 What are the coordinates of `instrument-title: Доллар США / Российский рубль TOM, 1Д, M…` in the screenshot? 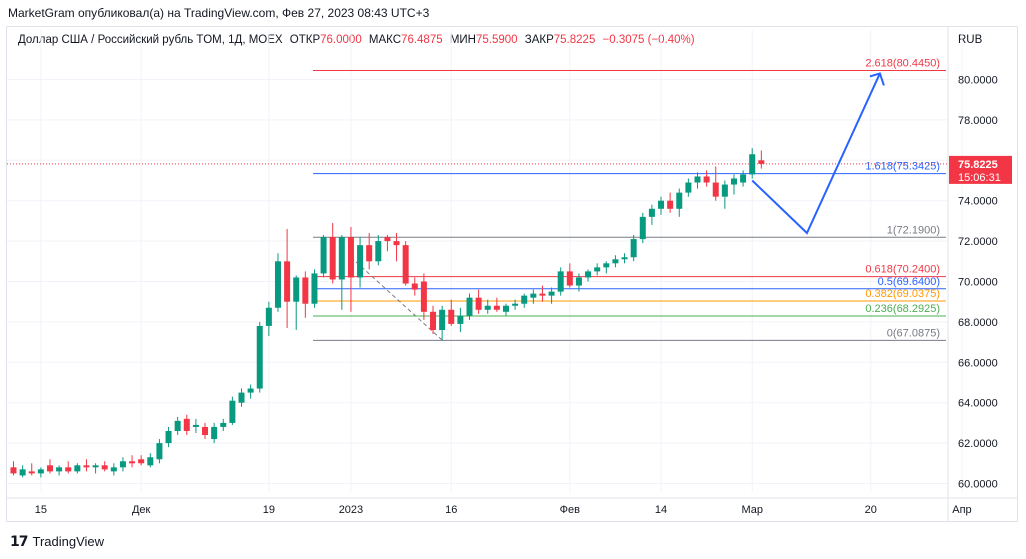 It's located at (150, 40).